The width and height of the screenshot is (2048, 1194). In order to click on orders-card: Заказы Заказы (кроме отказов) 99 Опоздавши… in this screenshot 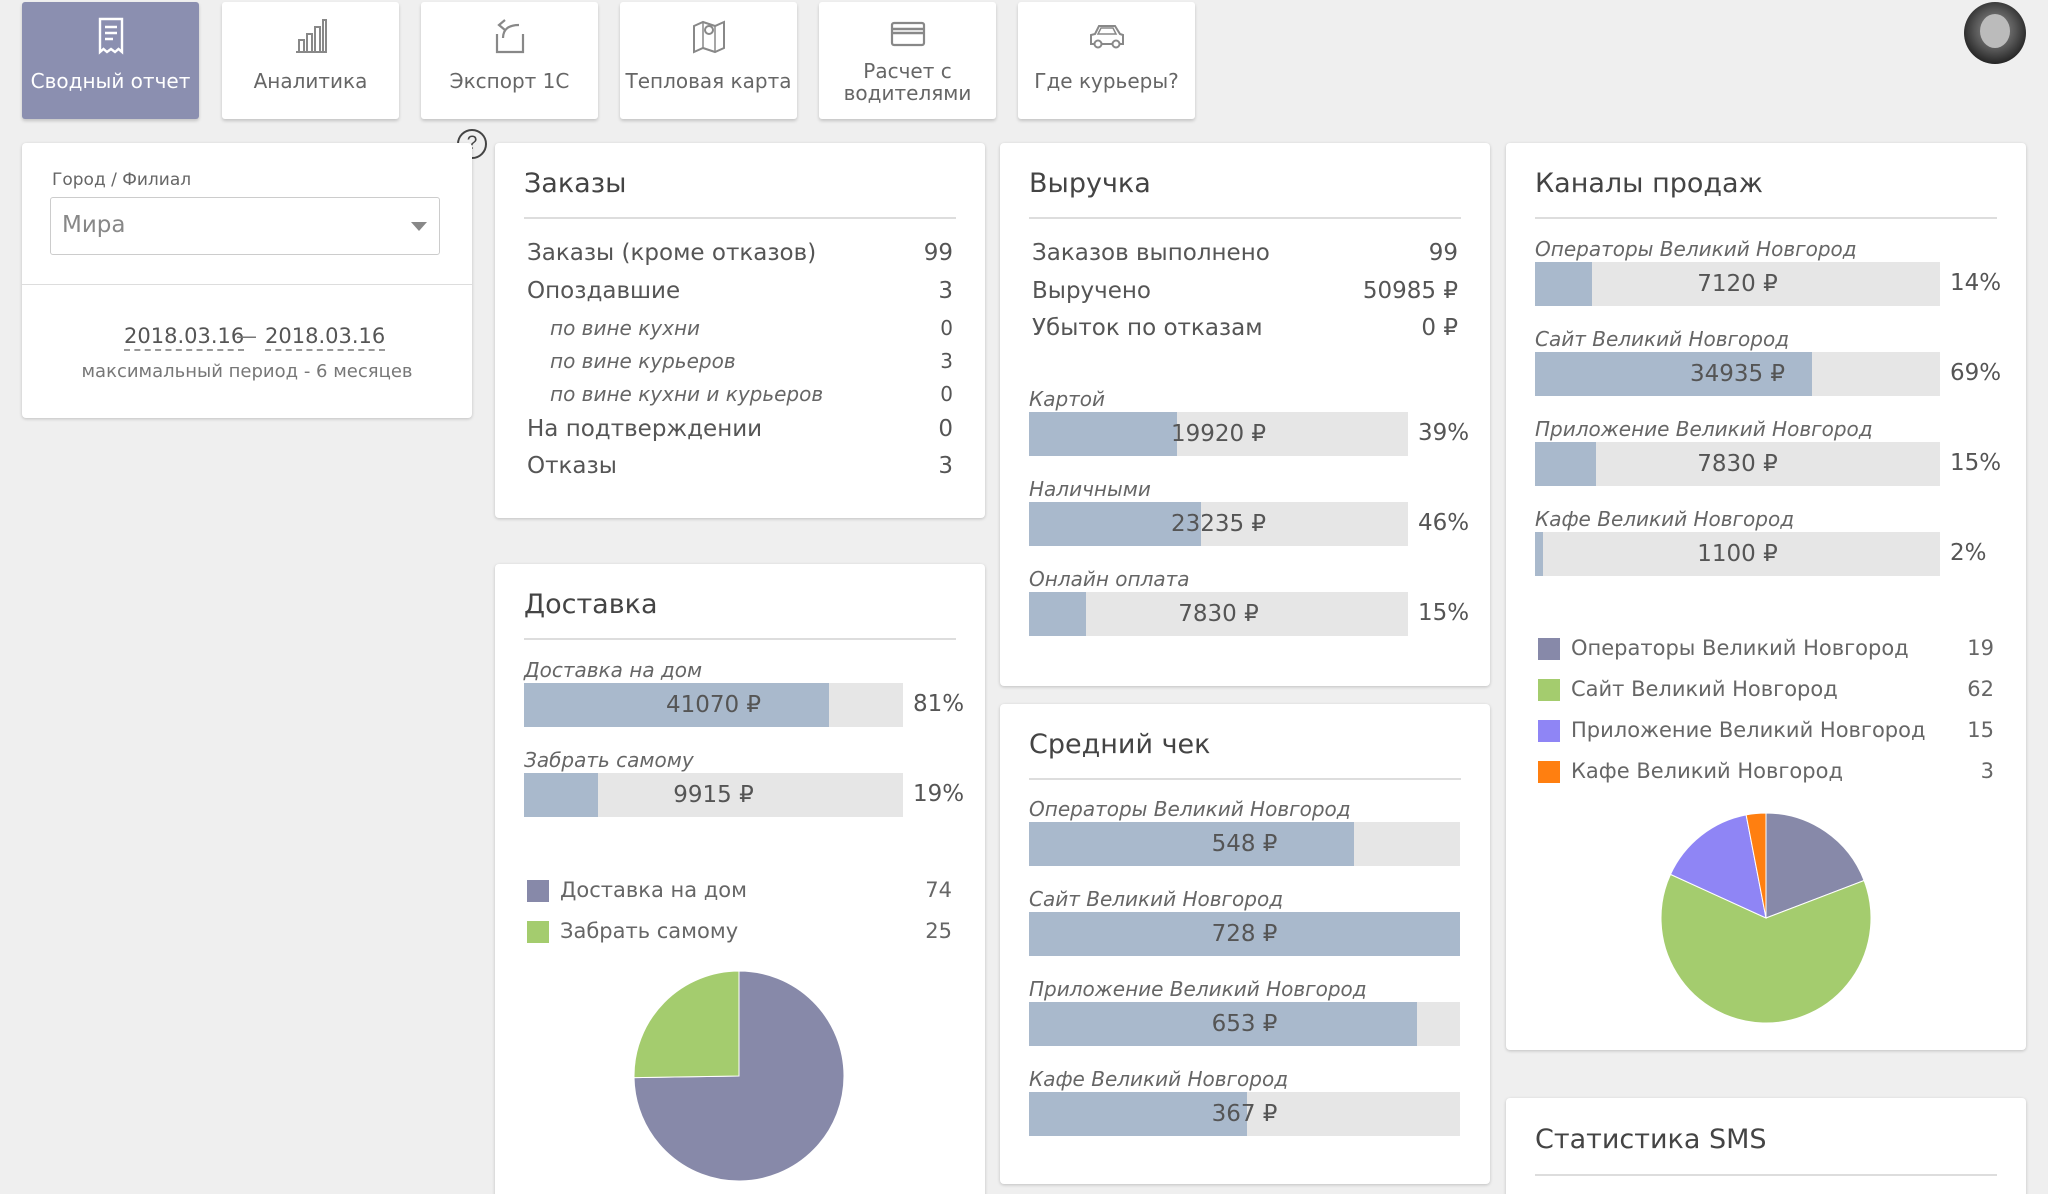, I will do `click(740, 330)`.